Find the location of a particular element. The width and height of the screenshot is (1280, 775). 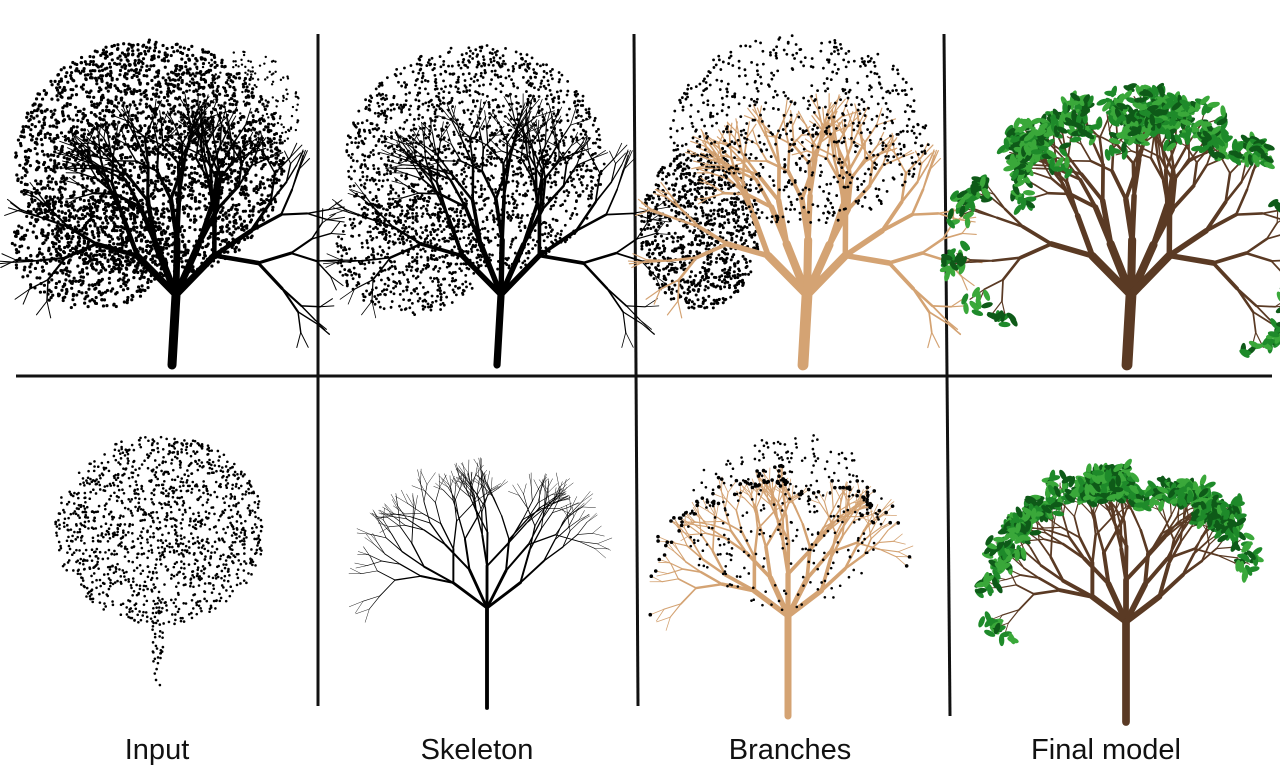

panel-branches-top is located at coordinates (805, 202).